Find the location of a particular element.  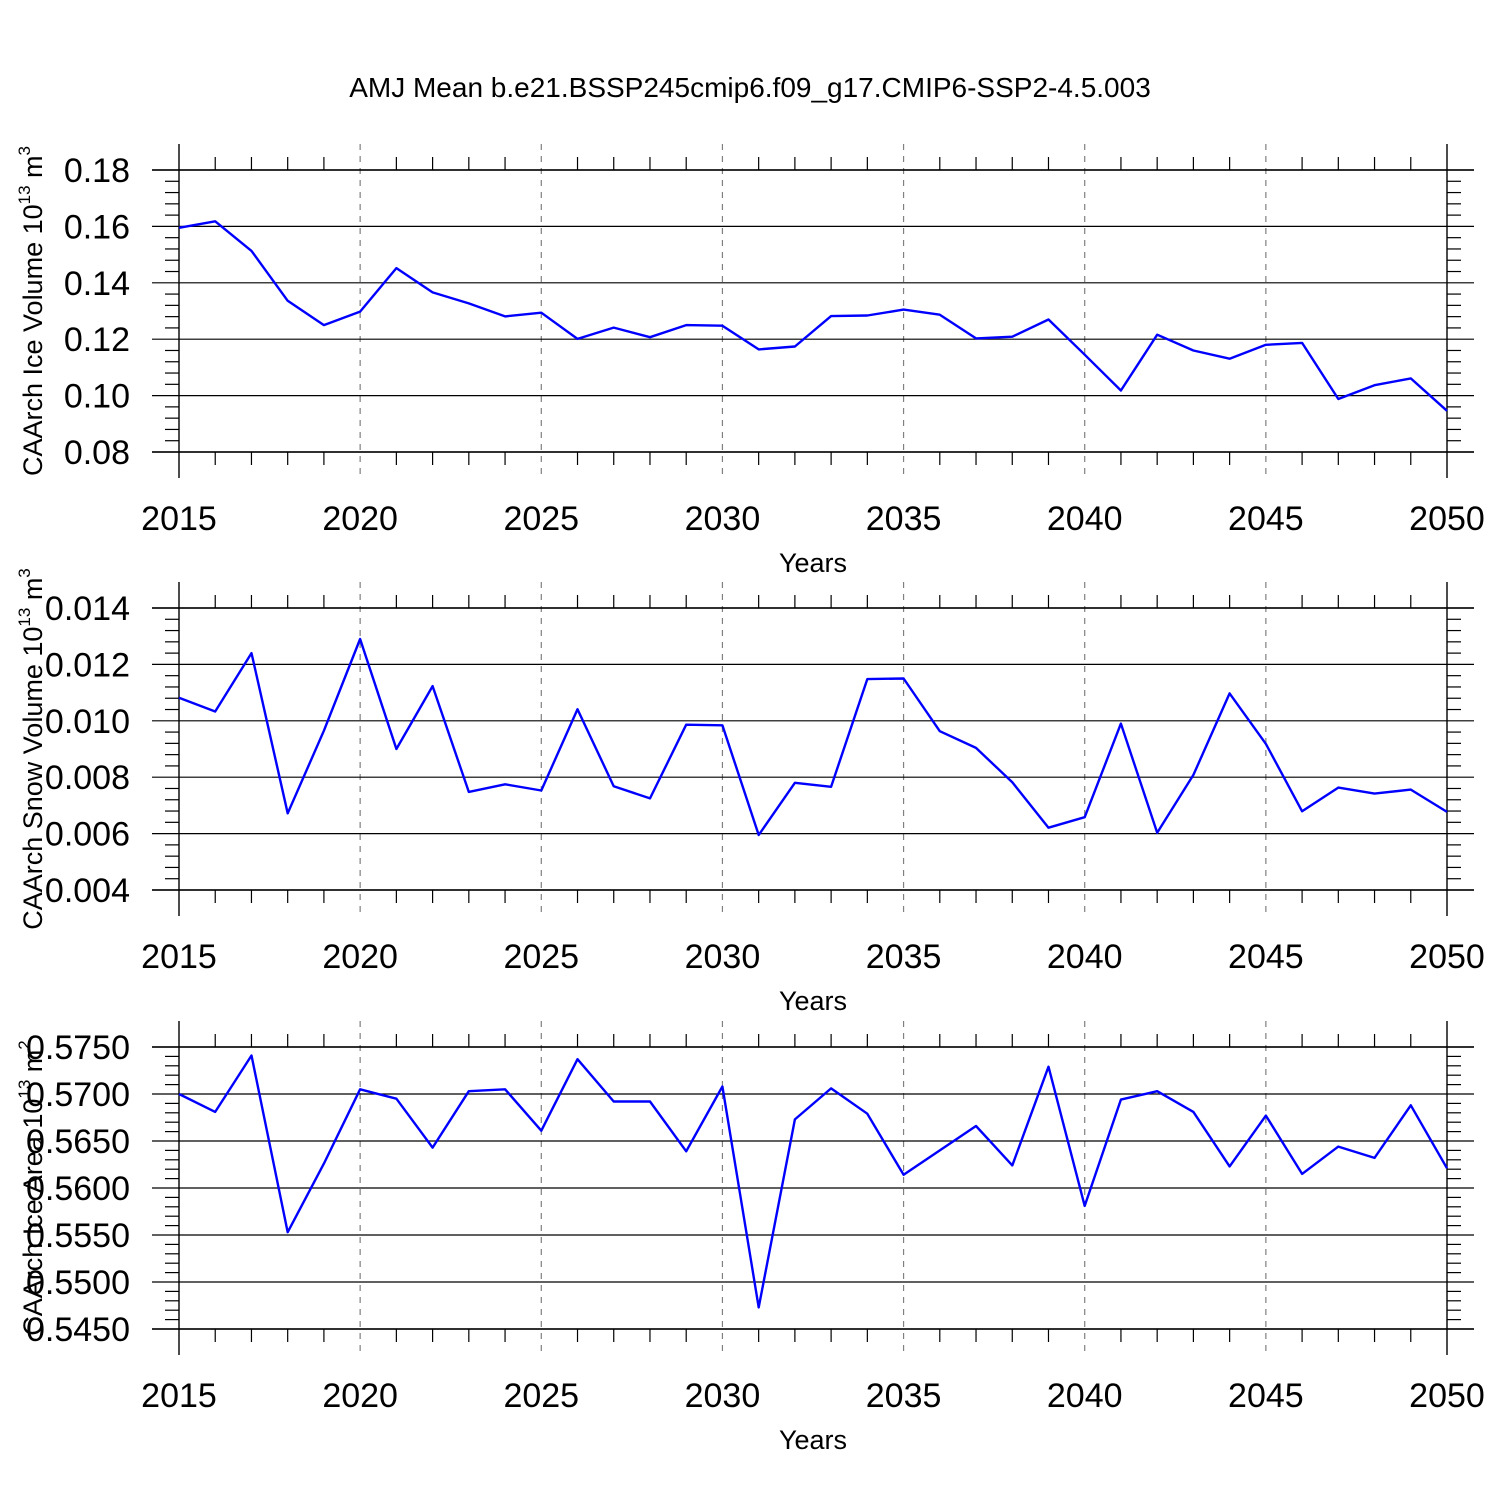

y-axis-title-part: CAArch Ice Area 10 is located at coordinates (33, 1217).